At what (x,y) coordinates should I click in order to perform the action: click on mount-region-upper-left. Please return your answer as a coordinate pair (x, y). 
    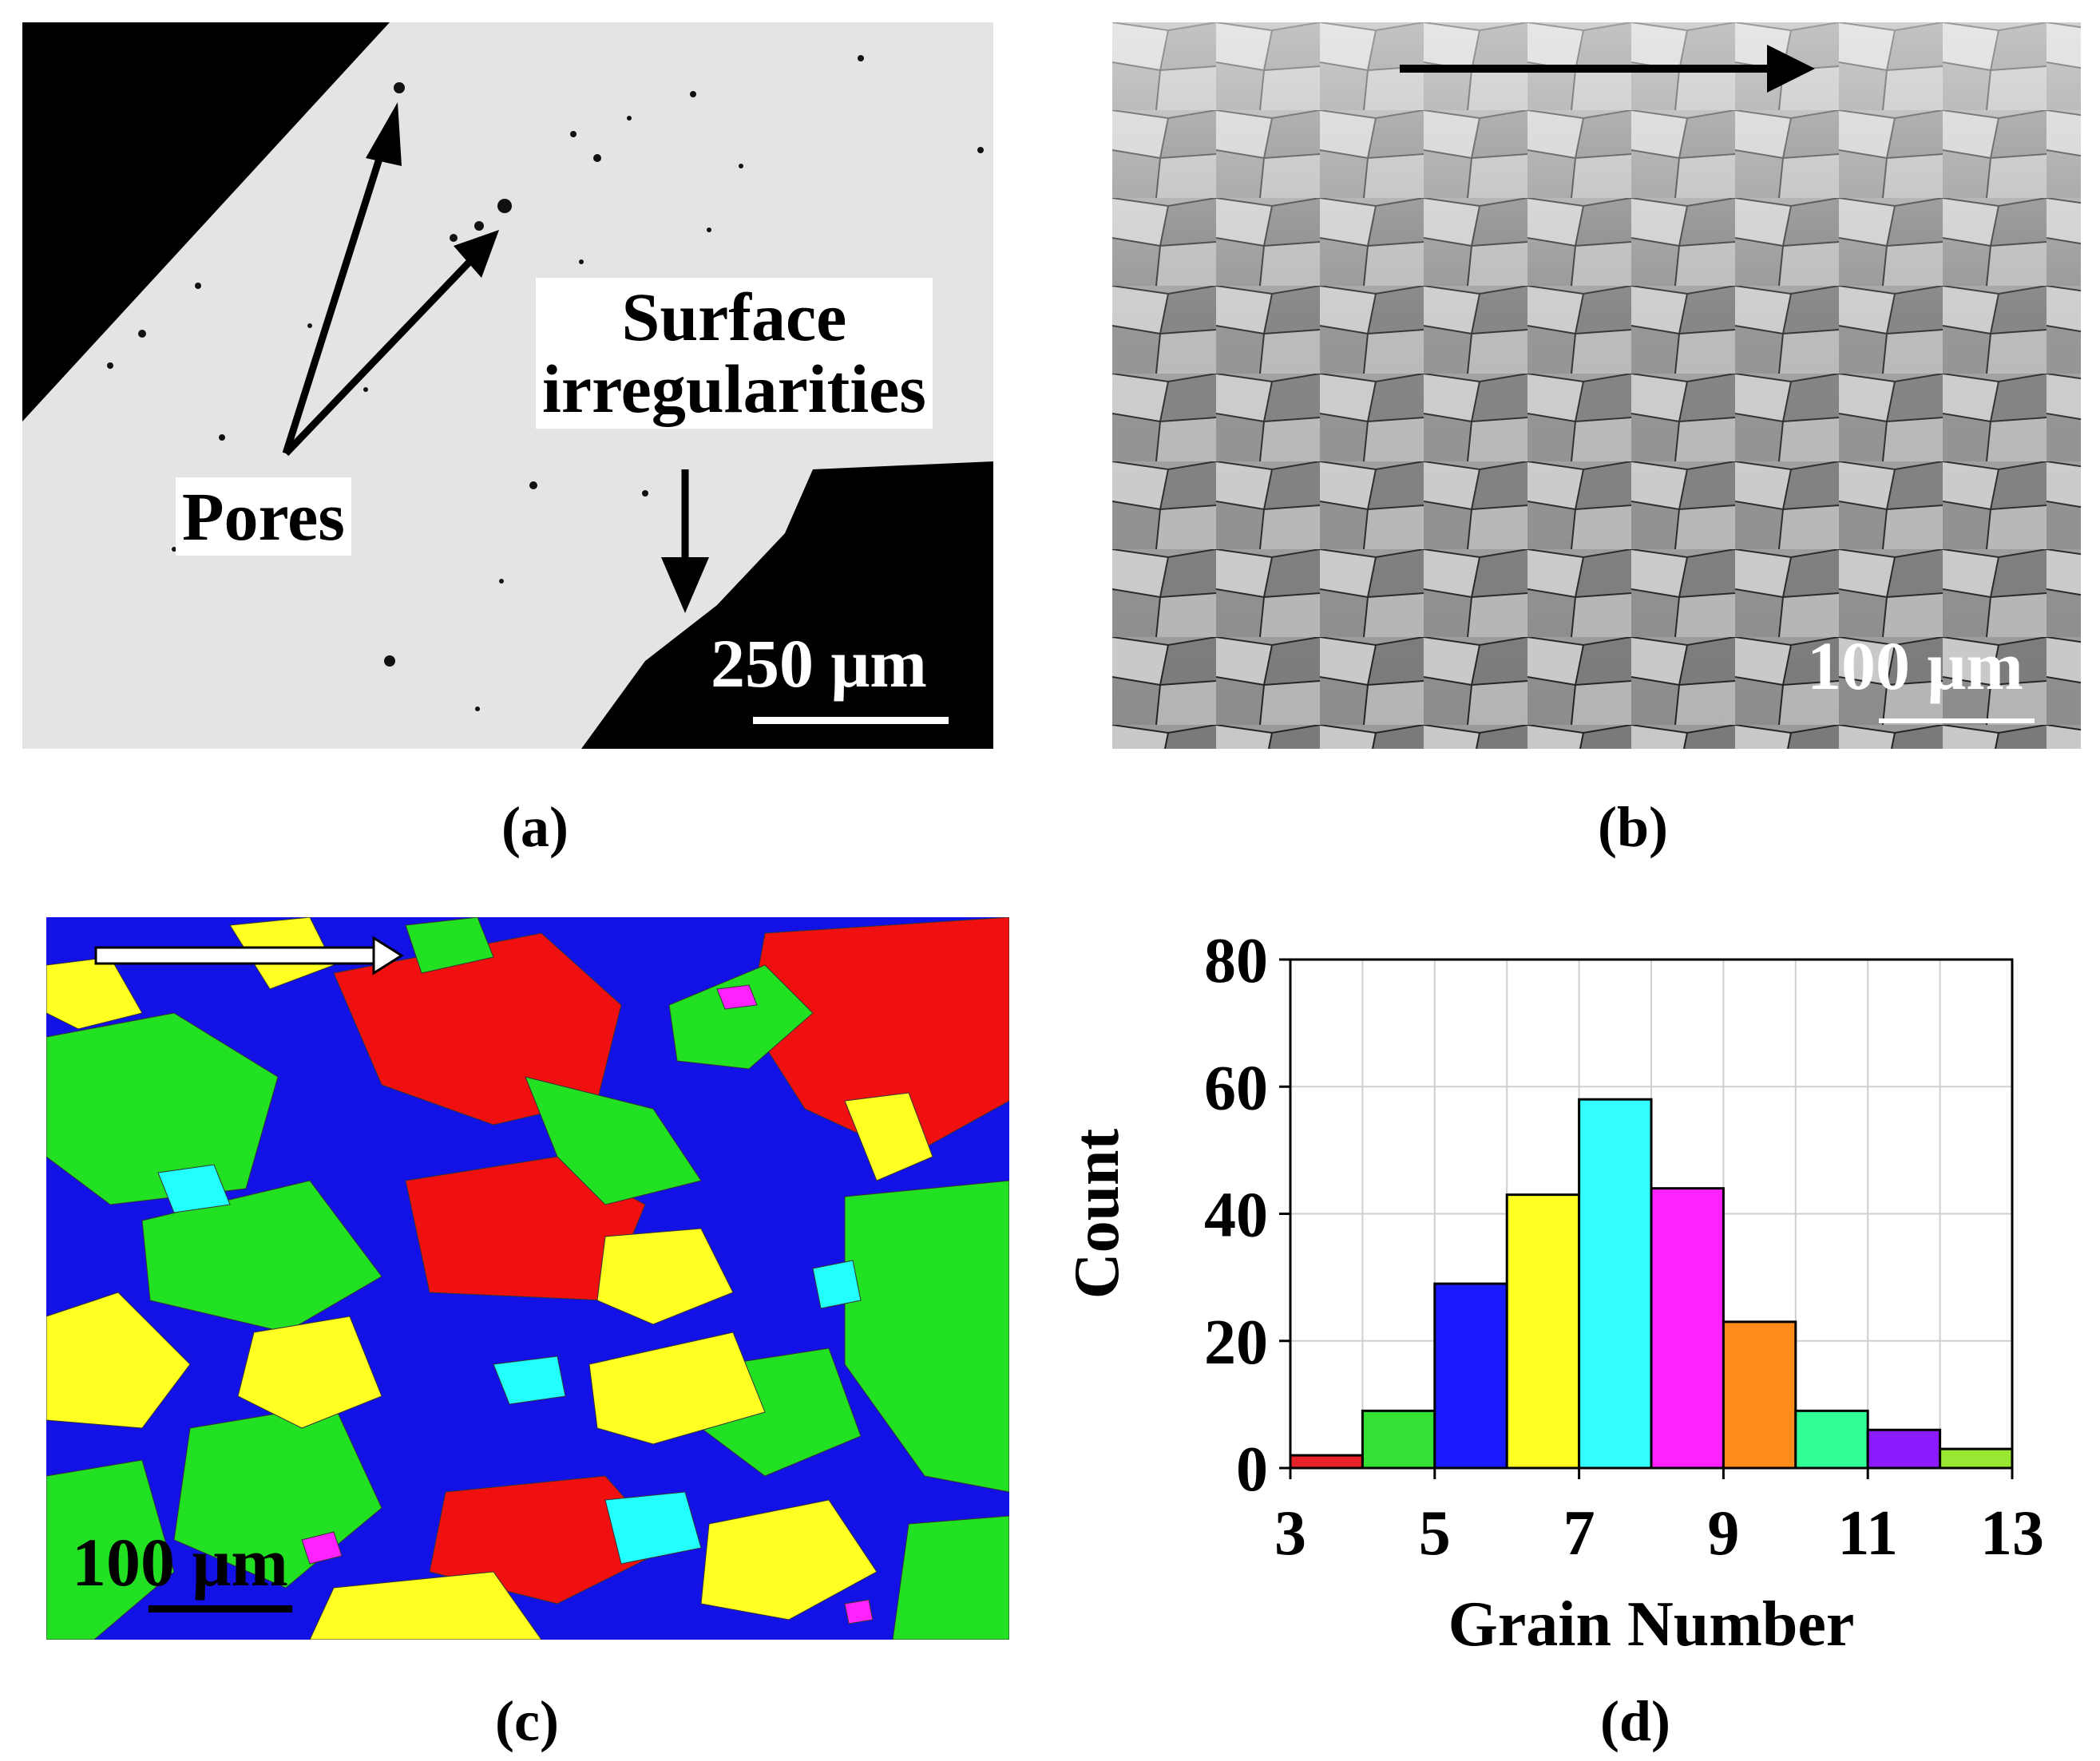
    Looking at the image, I should click on (206, 222).